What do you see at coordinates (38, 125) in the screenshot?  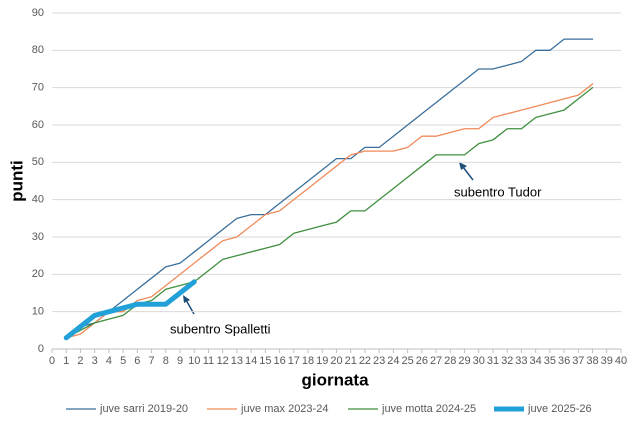 I see `y-tick-label: 60` at bounding box center [38, 125].